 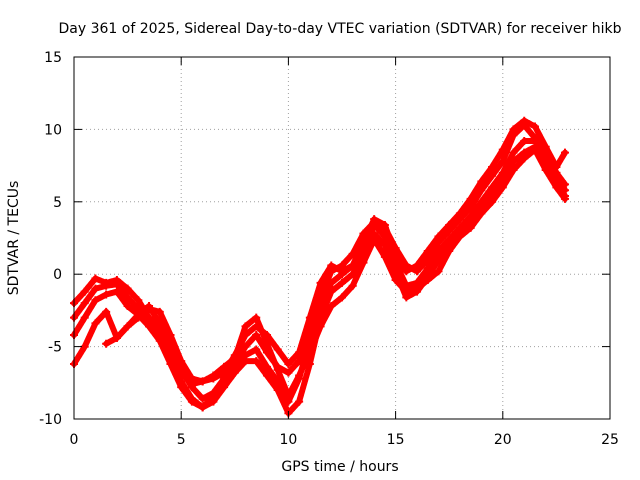 What do you see at coordinates (339, 467) in the screenshot?
I see `x-axis-label: GPS time / hours` at bounding box center [339, 467].